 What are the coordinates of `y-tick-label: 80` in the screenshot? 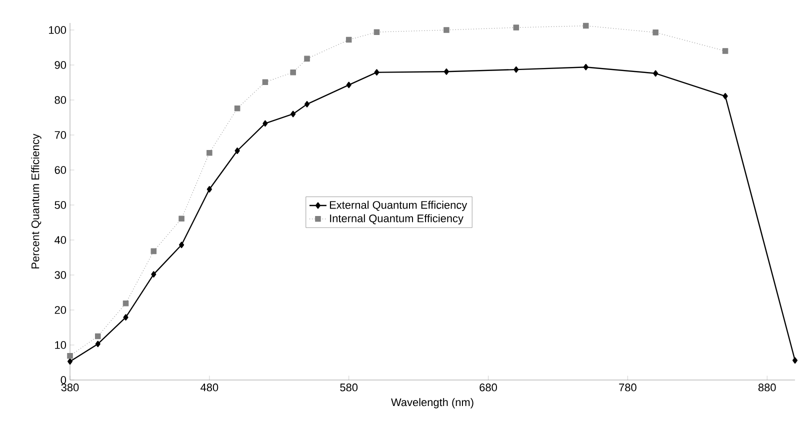 It's located at (60, 100).